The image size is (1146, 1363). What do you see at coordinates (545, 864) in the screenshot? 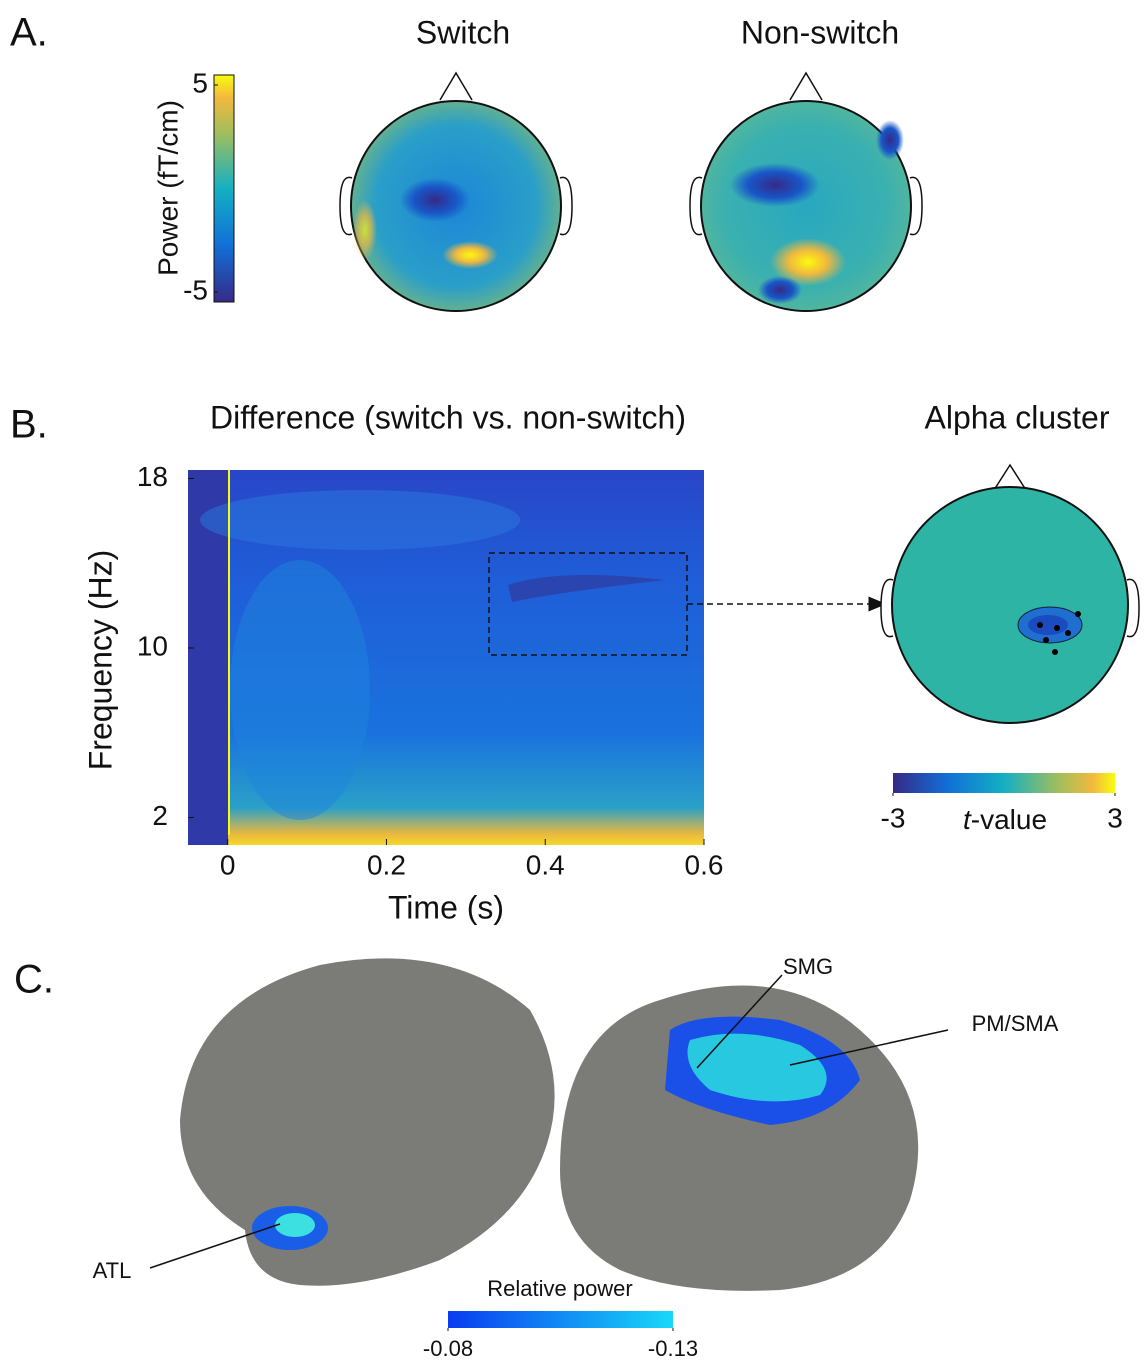
I see `x-tick-label: 0.4` at bounding box center [545, 864].